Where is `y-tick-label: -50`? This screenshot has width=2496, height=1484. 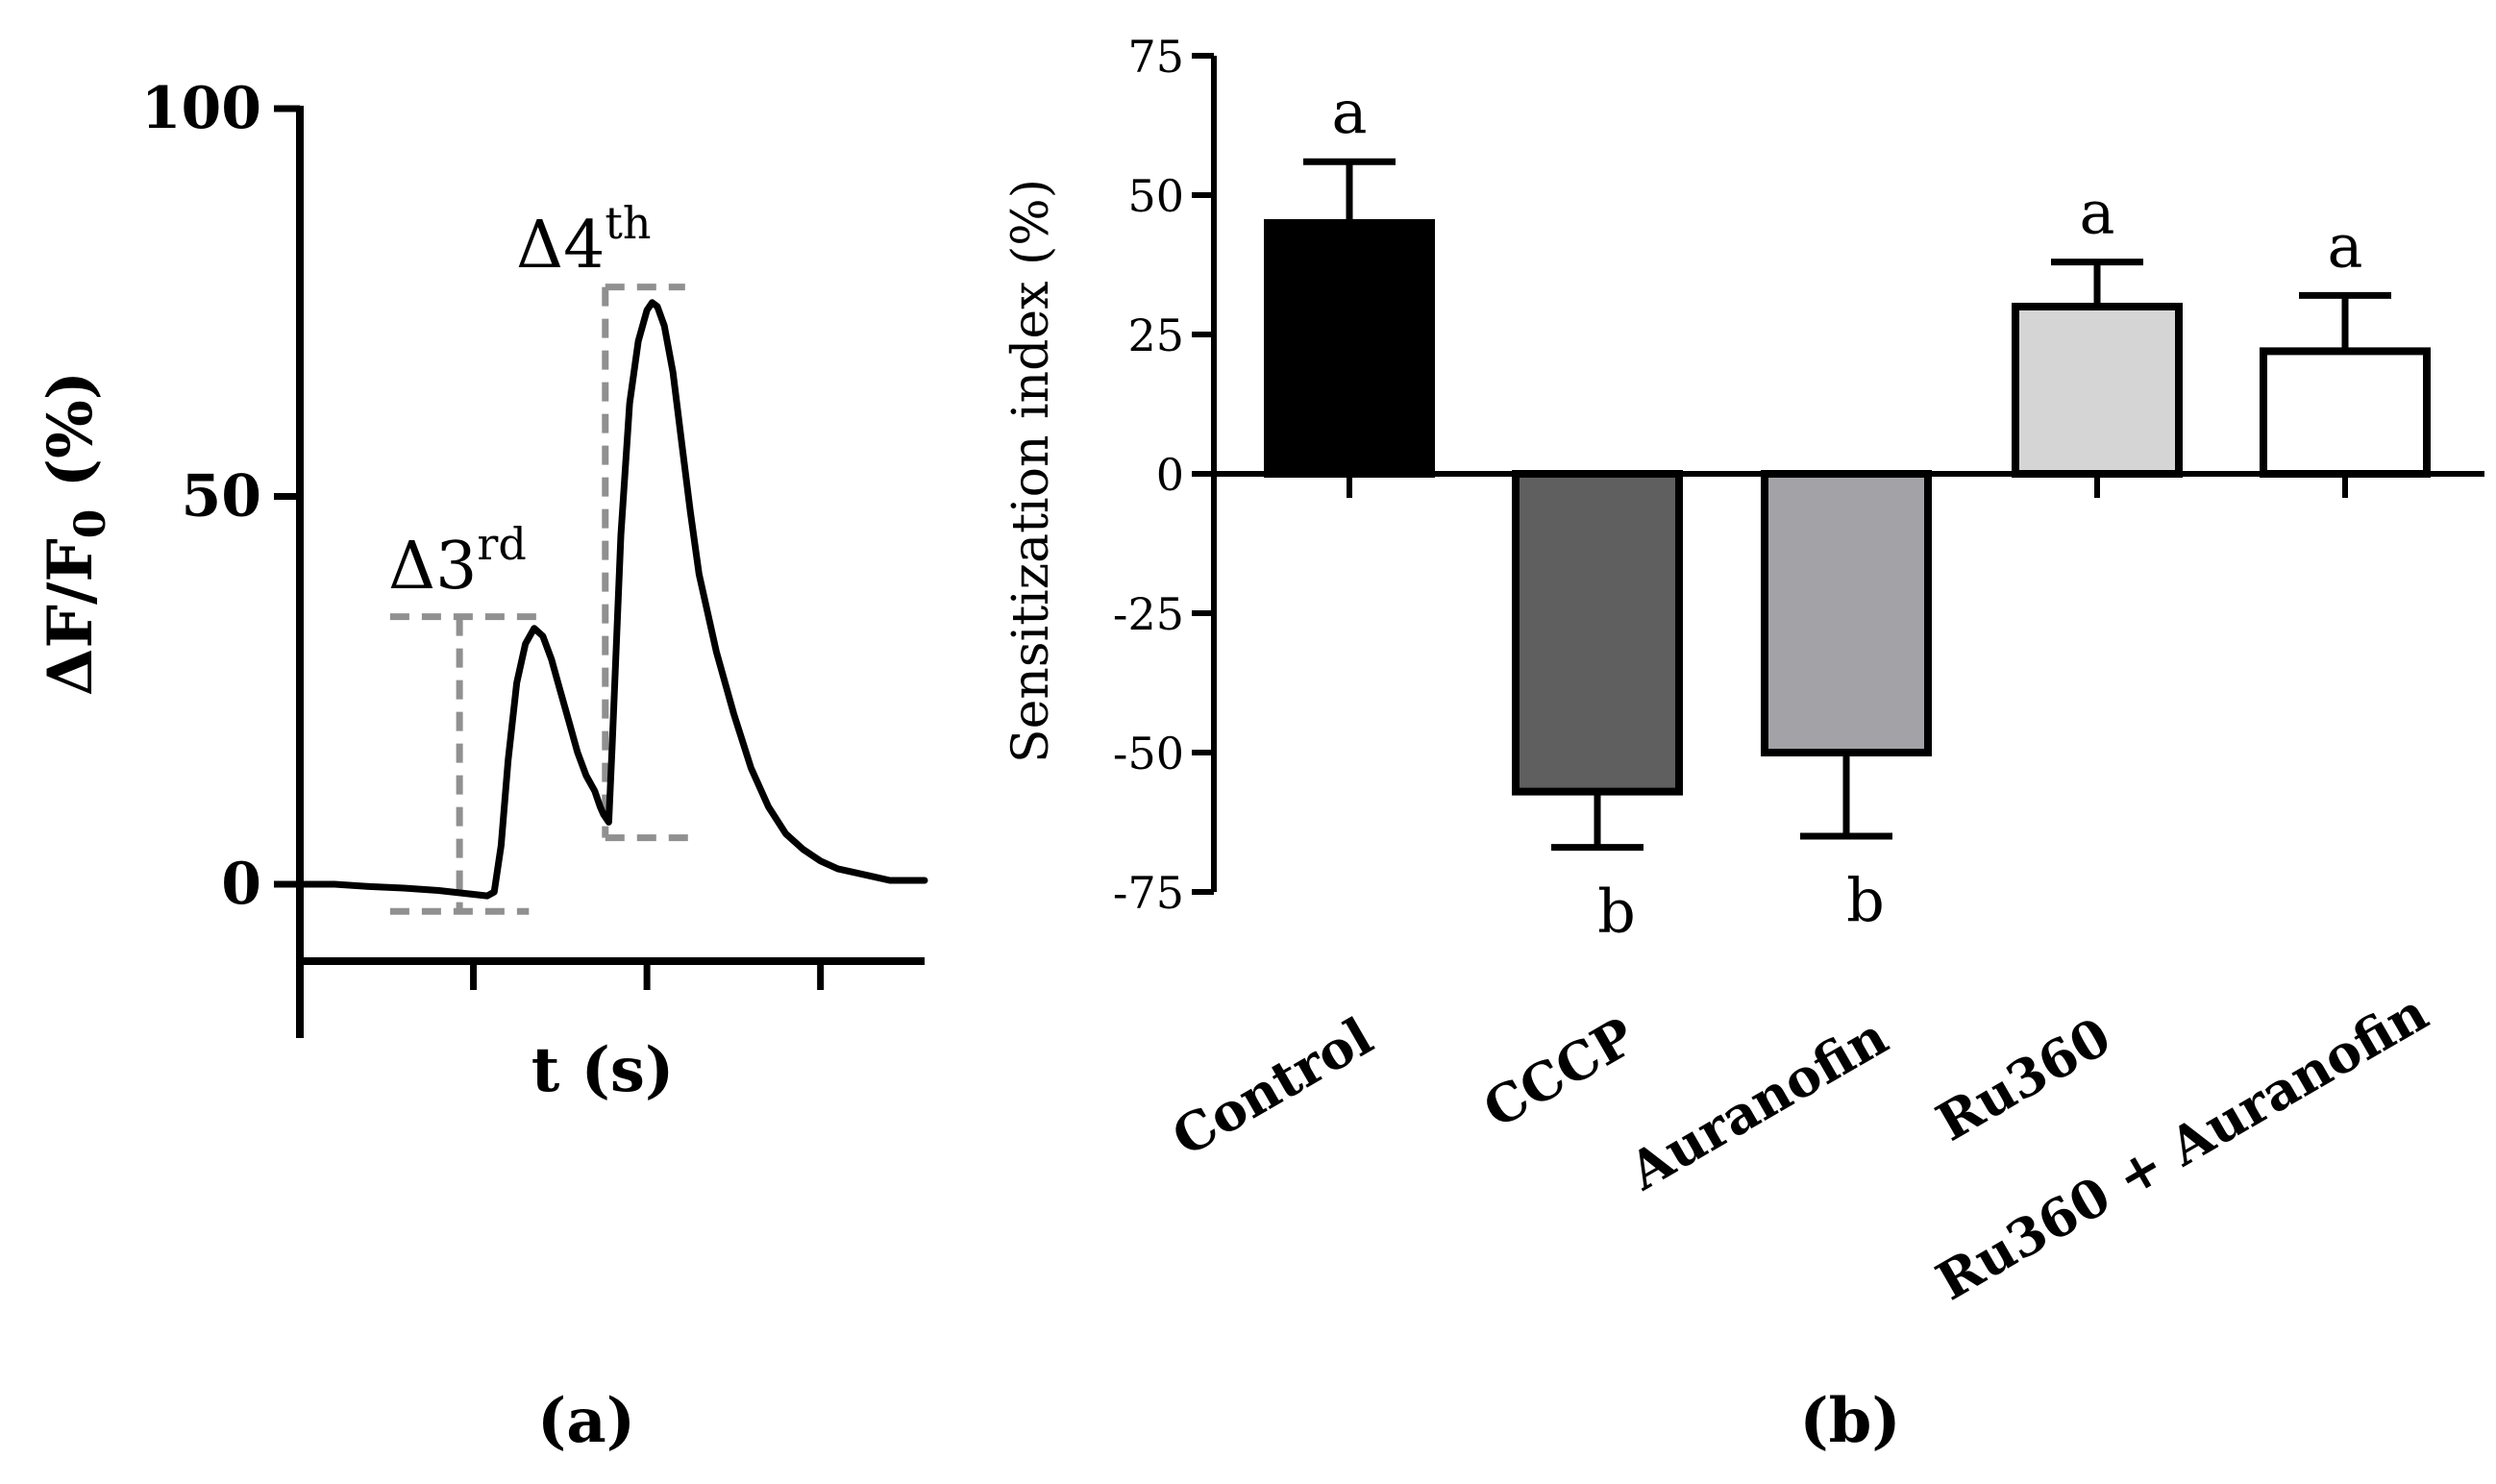
y-tick-label: -50 is located at coordinates (1148, 753).